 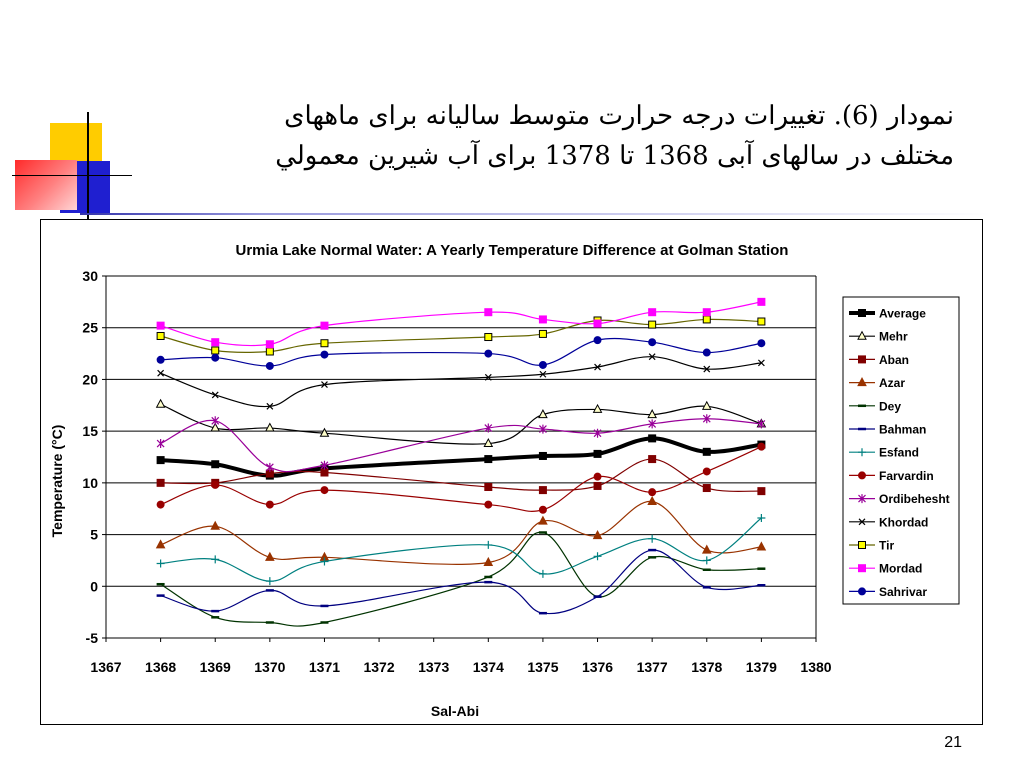 I want to click on legend-label-mordad: Mordad, so click(x=900, y=569).